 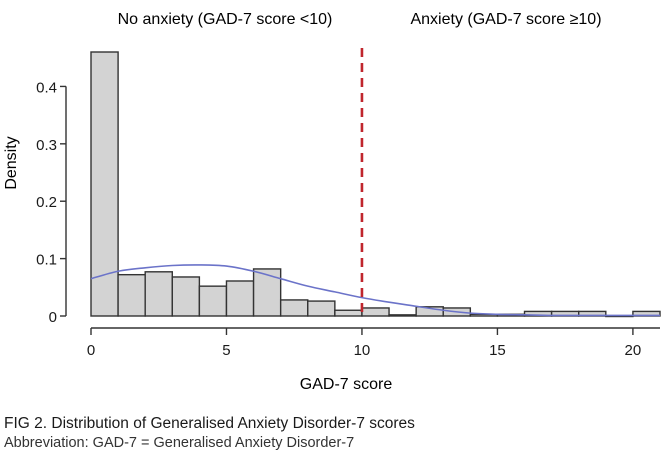 What do you see at coordinates (505, 19) in the screenshot?
I see `region-label-anxiety: Anxiety (GAD-7 score ≥10)` at bounding box center [505, 19].